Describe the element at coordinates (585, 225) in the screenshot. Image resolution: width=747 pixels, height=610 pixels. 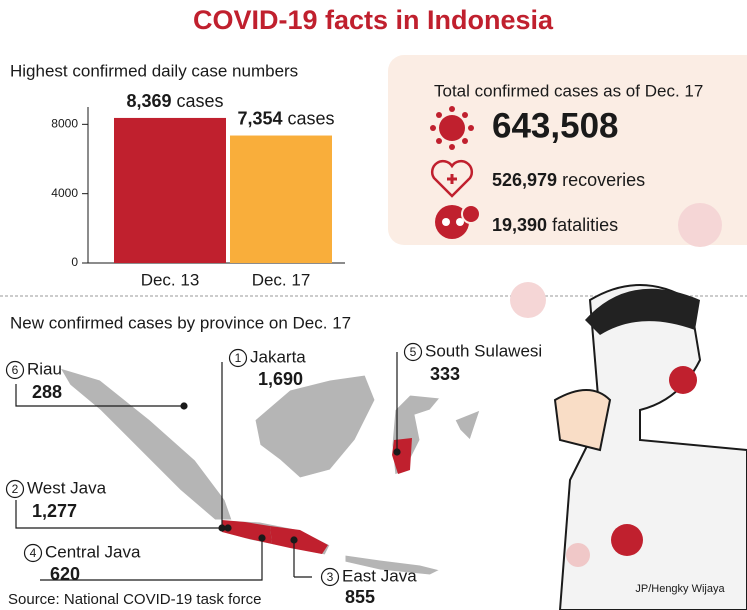
I see `fatalities-label: fatalities` at that location.